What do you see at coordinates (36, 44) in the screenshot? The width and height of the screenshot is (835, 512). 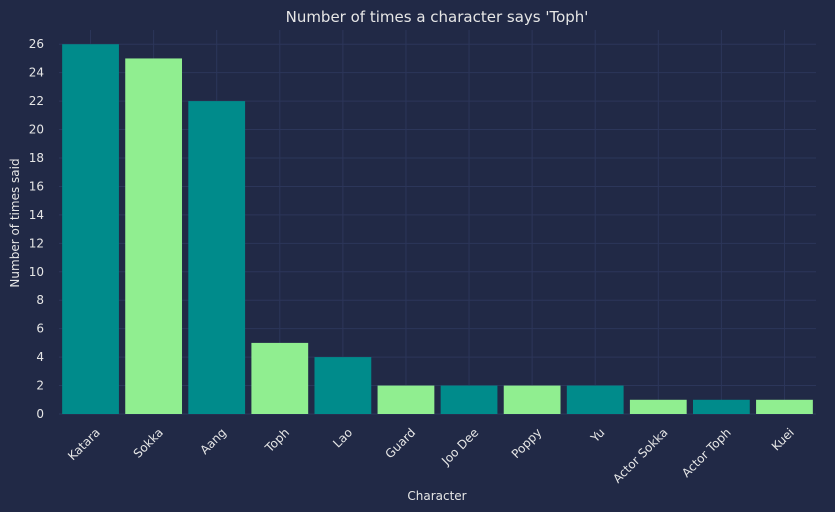 I see `y-tick-label: 26` at bounding box center [36, 44].